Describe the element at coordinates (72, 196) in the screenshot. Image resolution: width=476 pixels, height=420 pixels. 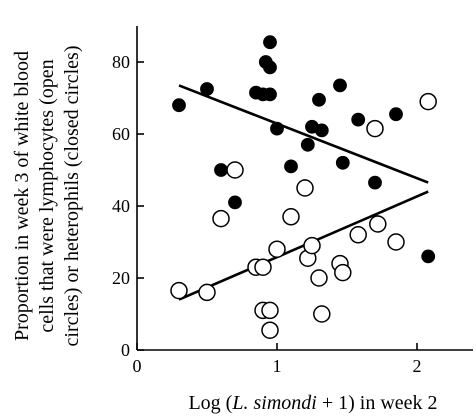
I see `y-axis-title-line-3: circles) or heterophils (closed circles)` at that location.